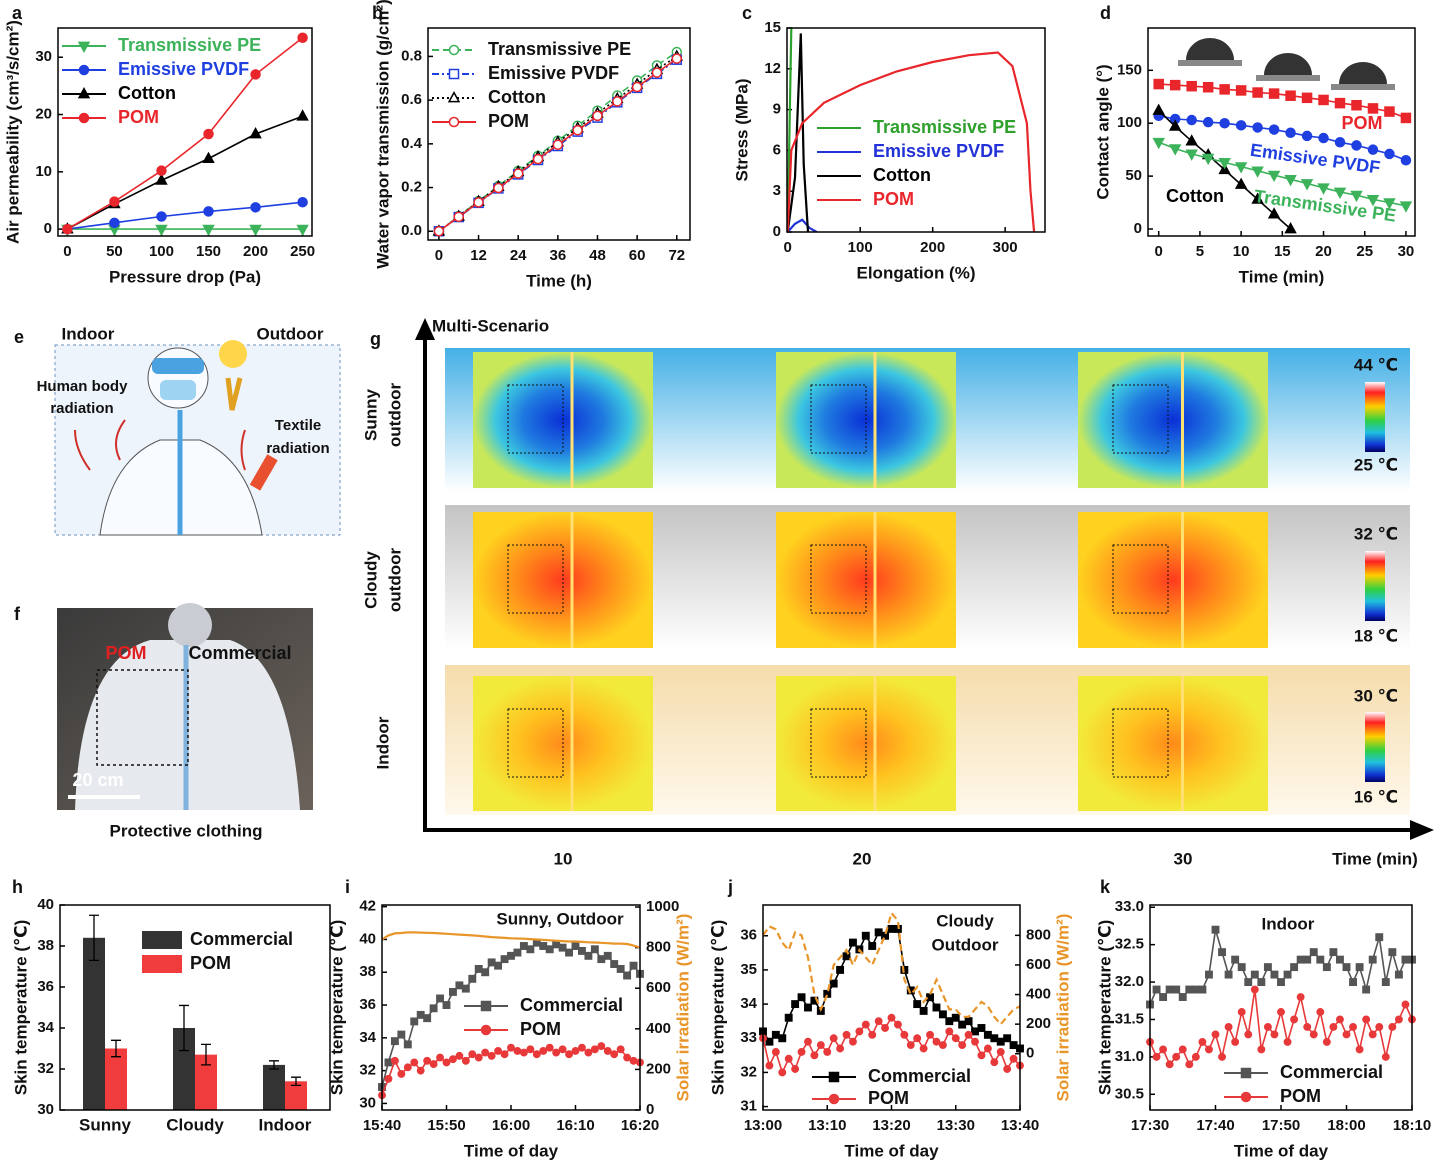 This screenshot has height=1173, width=1450. What do you see at coordinates (965, 920) in the screenshot?
I see `annotation: Cloudy` at bounding box center [965, 920].